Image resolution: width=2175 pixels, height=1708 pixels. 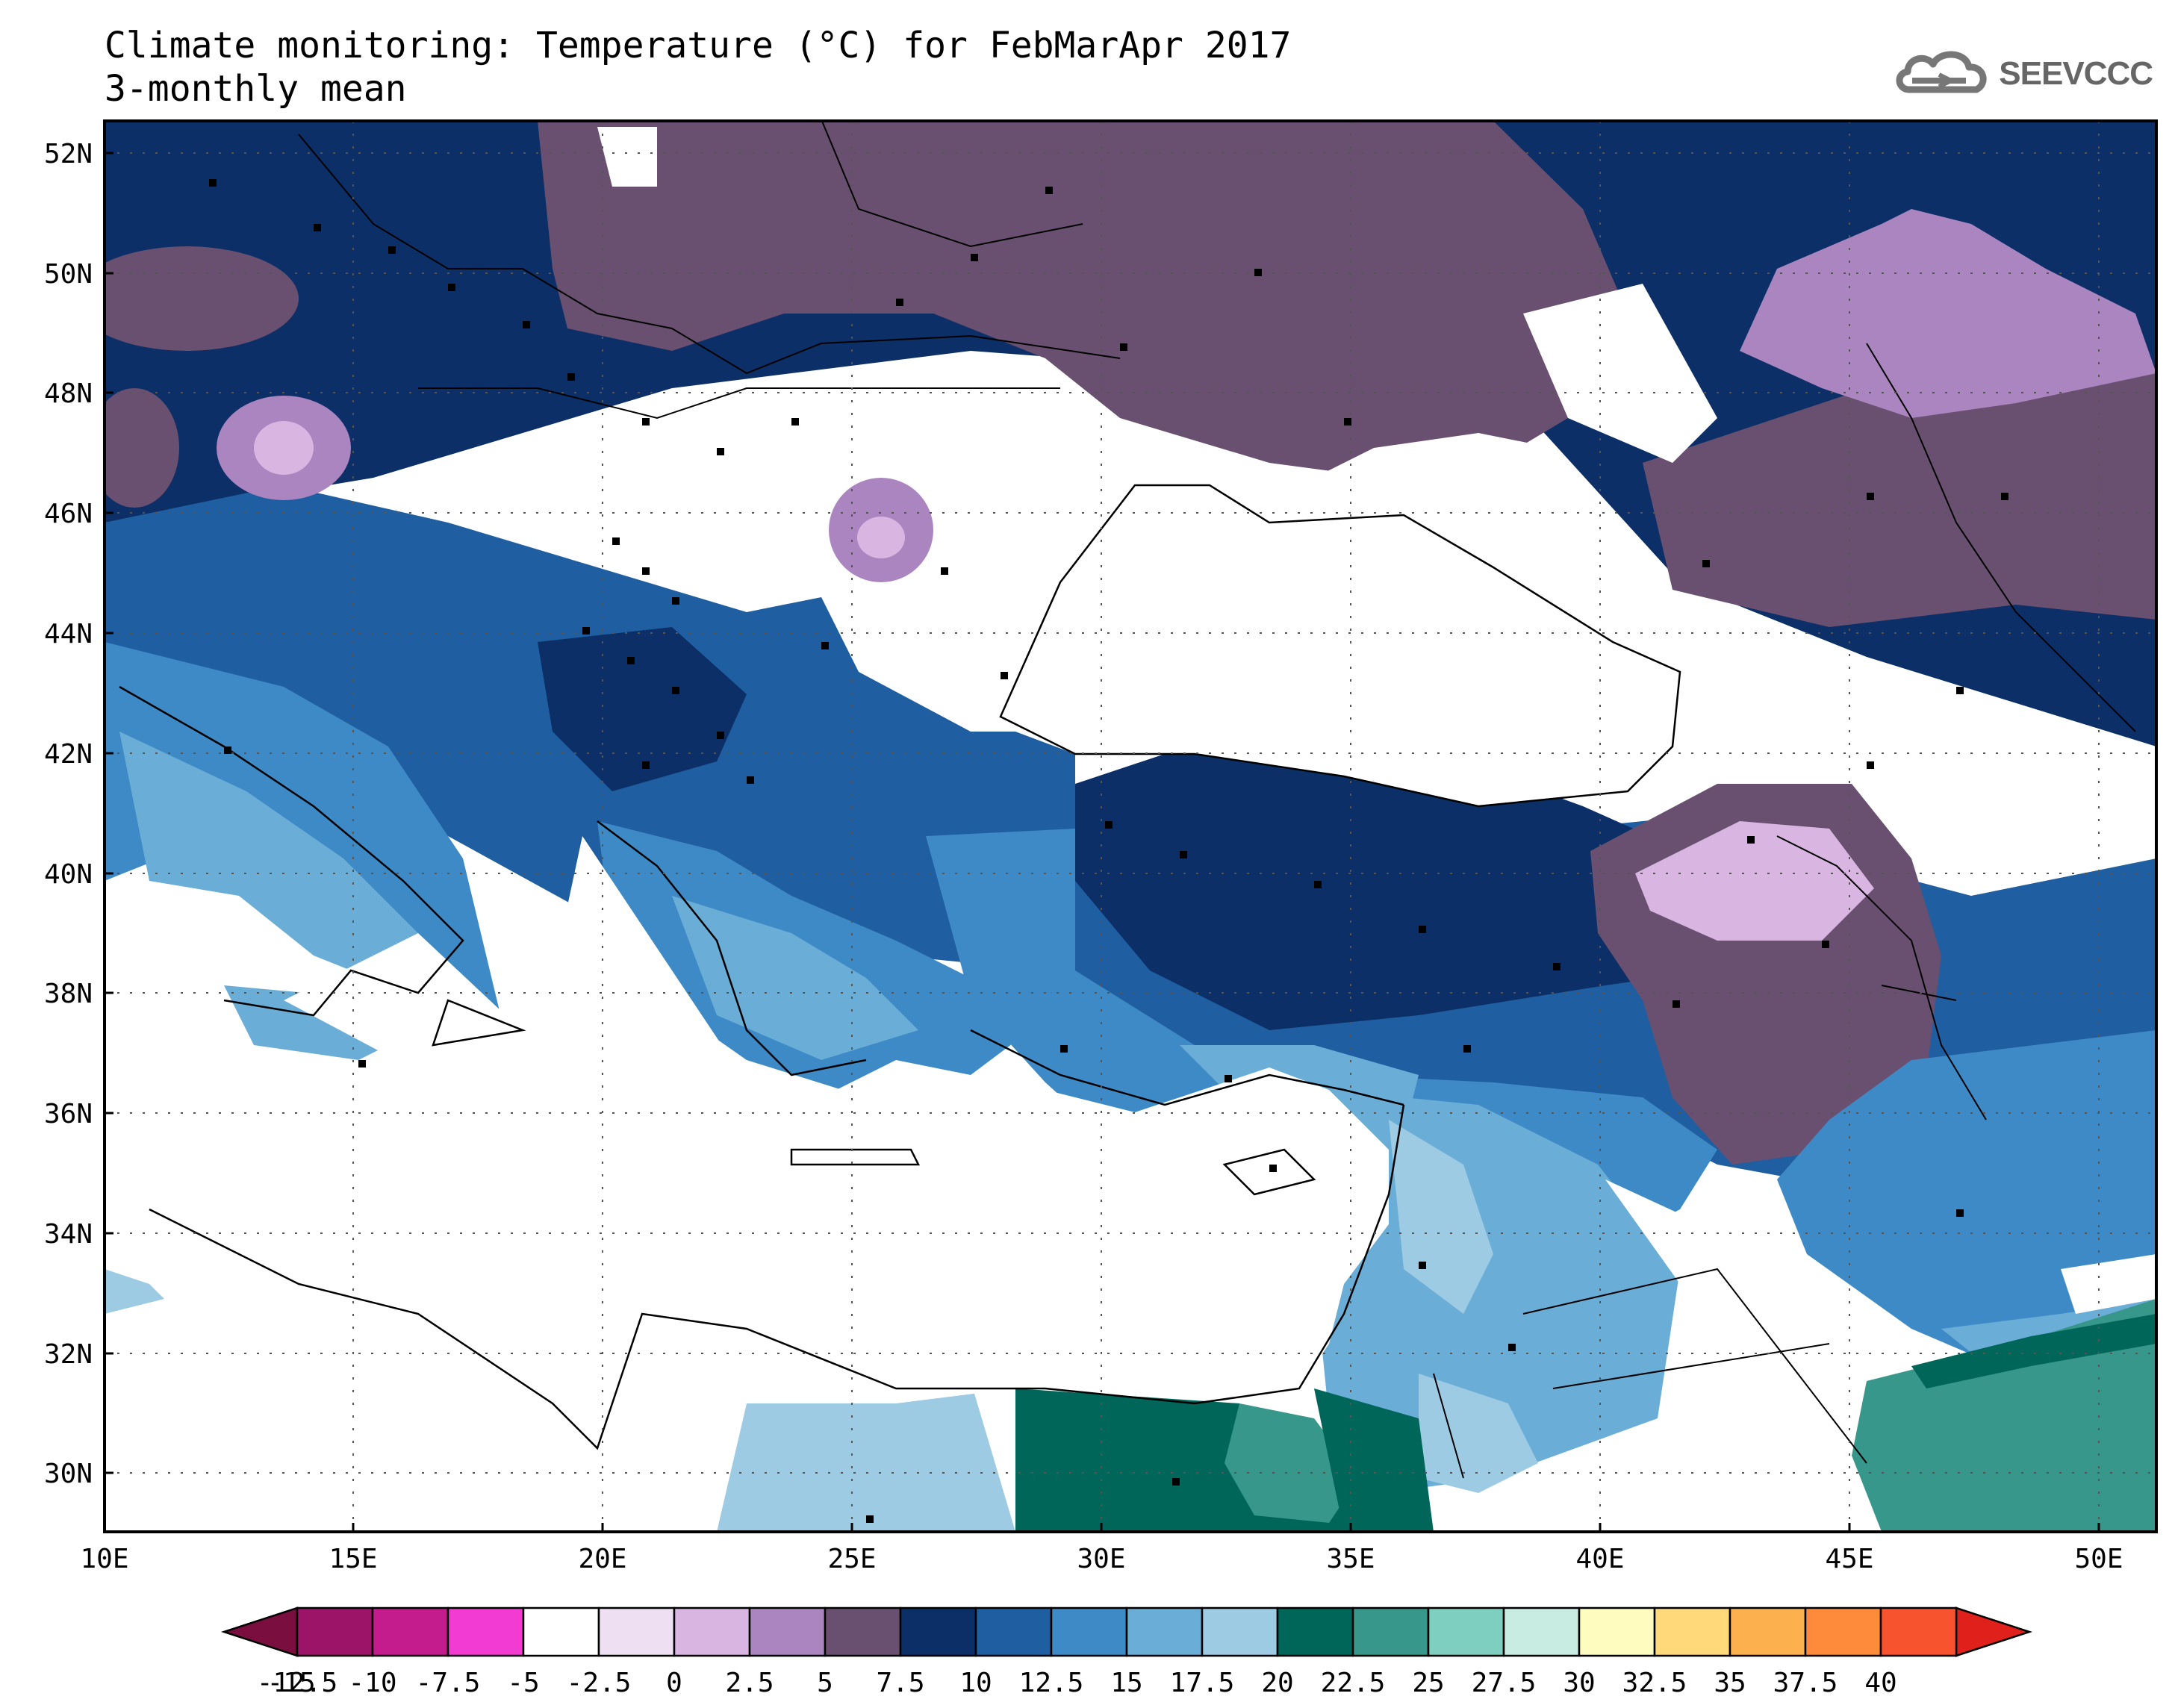 I want to click on colorbar-label: -10, so click(x=372, y=1683).